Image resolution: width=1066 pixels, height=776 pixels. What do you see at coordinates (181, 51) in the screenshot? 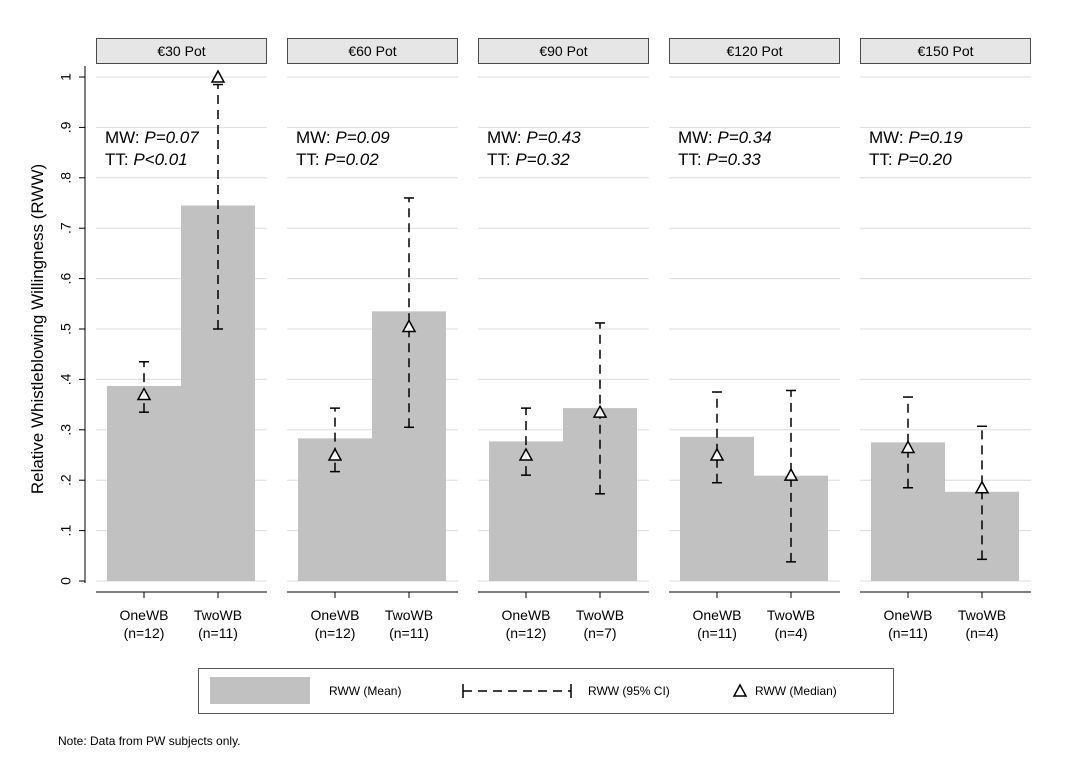
I see `panel-title: €30 Pot` at bounding box center [181, 51].